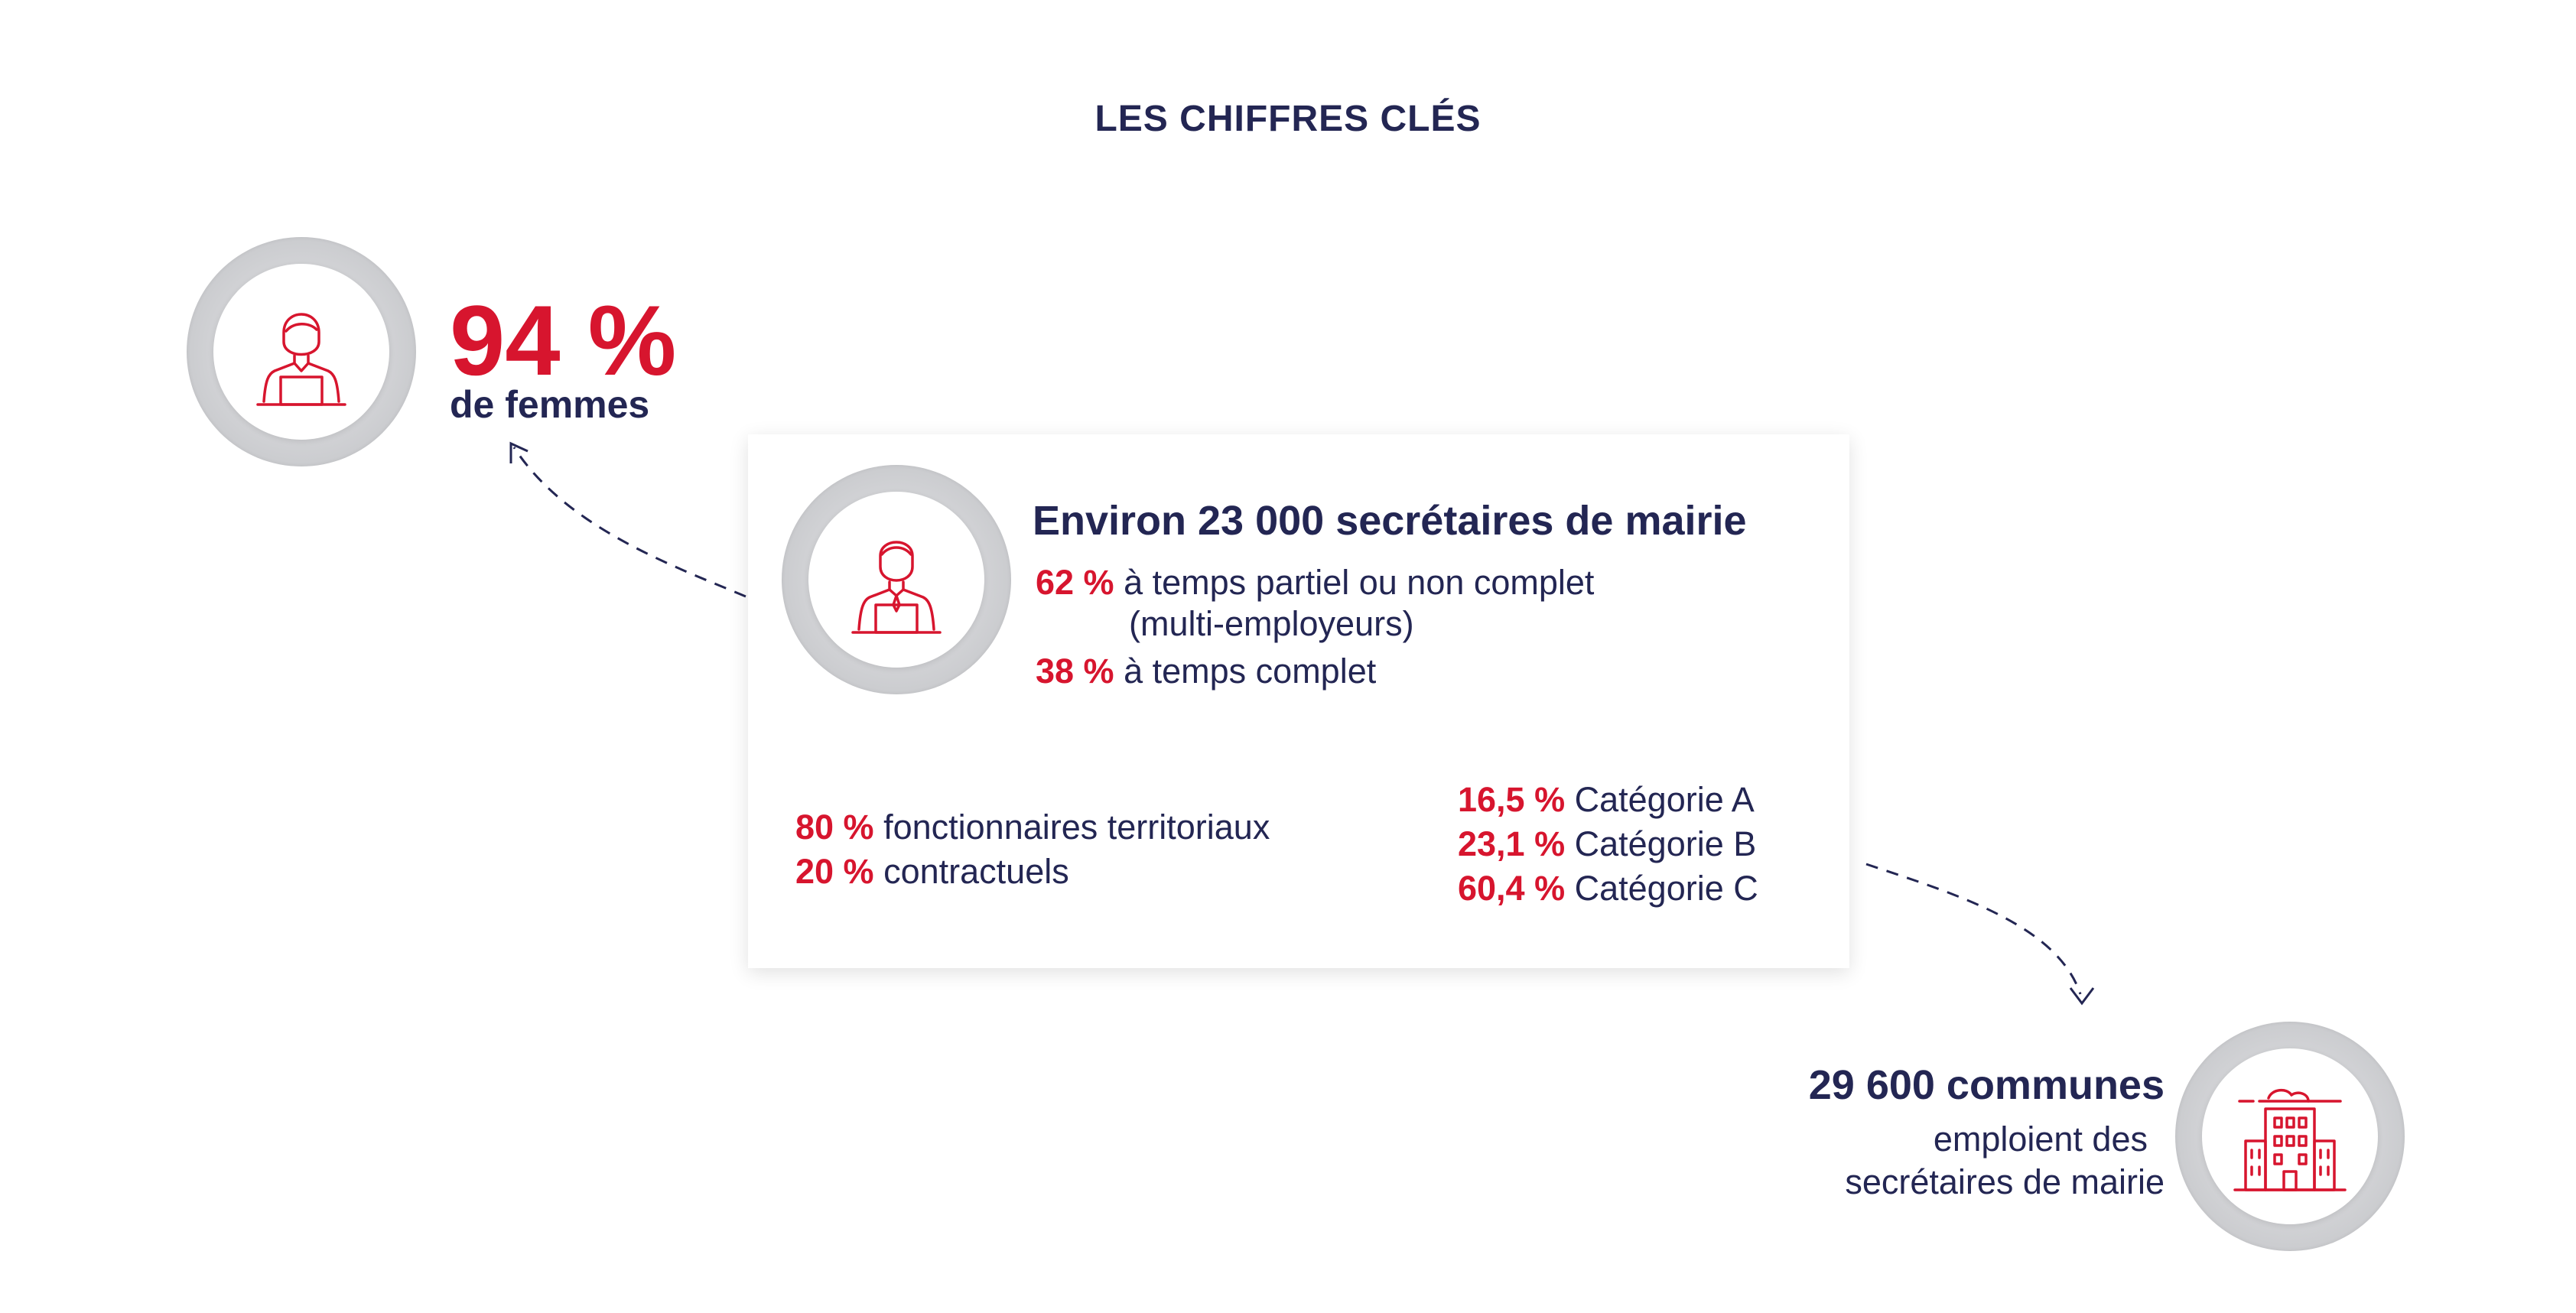 This screenshot has height=1313, width=2576. Describe the element at coordinates (1664, 799) in the screenshot. I see `category-text-a: Catégorie A` at that location.